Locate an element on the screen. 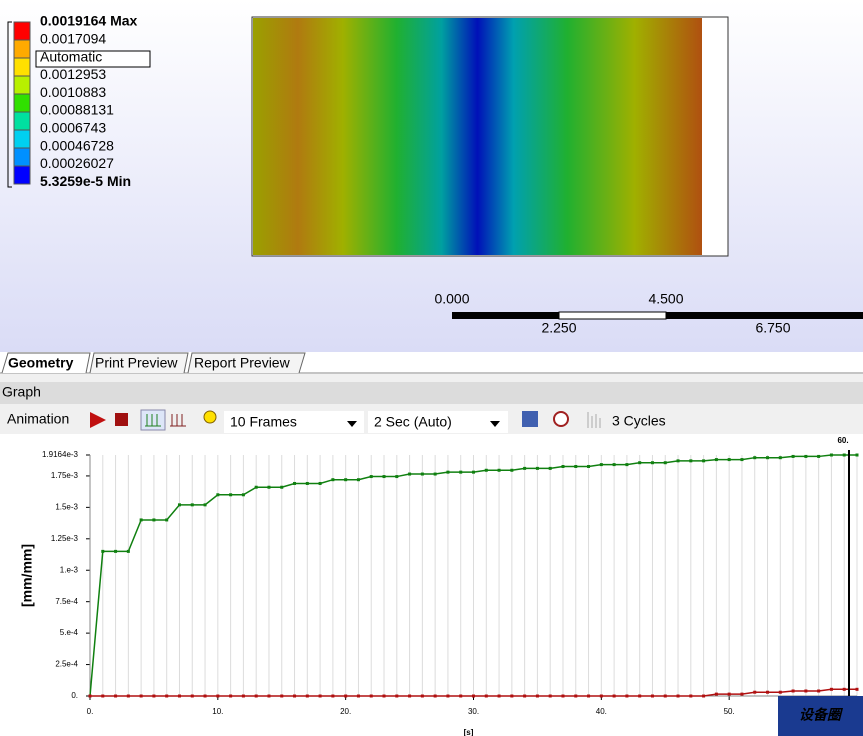 The width and height of the screenshot is (863, 736). y-tick-label: 1.75e-3 is located at coordinates (65, 475).